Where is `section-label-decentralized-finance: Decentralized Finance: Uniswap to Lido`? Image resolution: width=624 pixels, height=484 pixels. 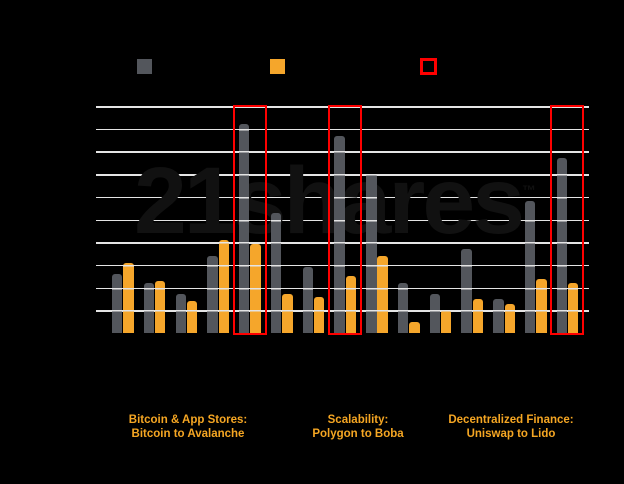
section-label-decentralized-finance: Decentralized Finance: Uniswap to Lido is located at coordinates (510, 427).